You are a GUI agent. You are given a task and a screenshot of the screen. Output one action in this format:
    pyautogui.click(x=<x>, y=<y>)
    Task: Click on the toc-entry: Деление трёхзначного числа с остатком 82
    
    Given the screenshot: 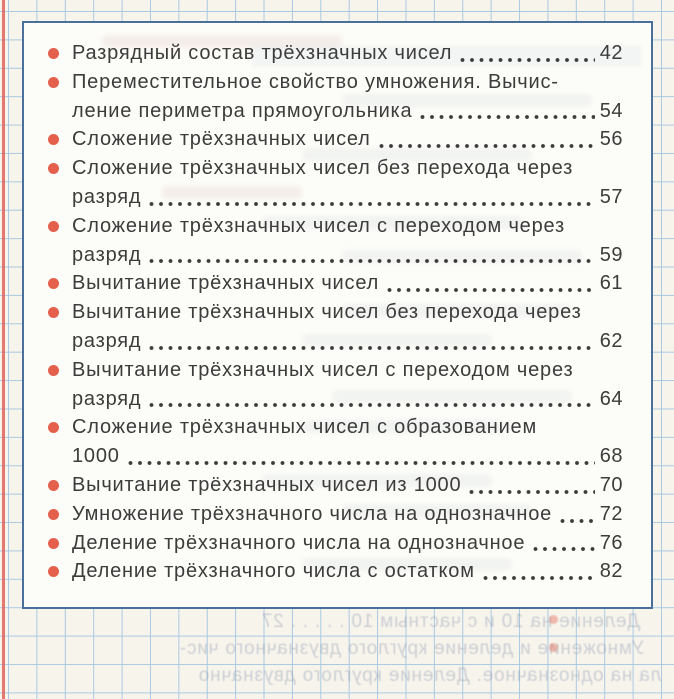 What is the action you would take?
    pyautogui.click(x=347, y=571)
    